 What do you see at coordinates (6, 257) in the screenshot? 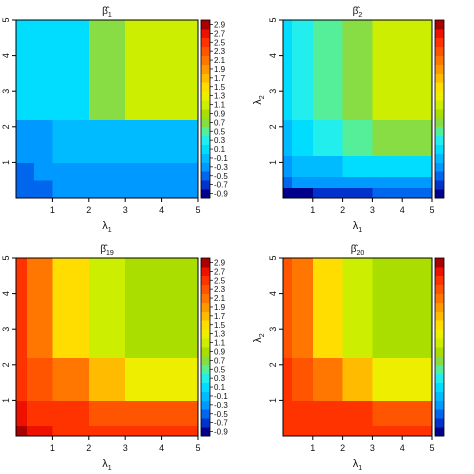
I see `y-tick-label: 5` at bounding box center [6, 257].